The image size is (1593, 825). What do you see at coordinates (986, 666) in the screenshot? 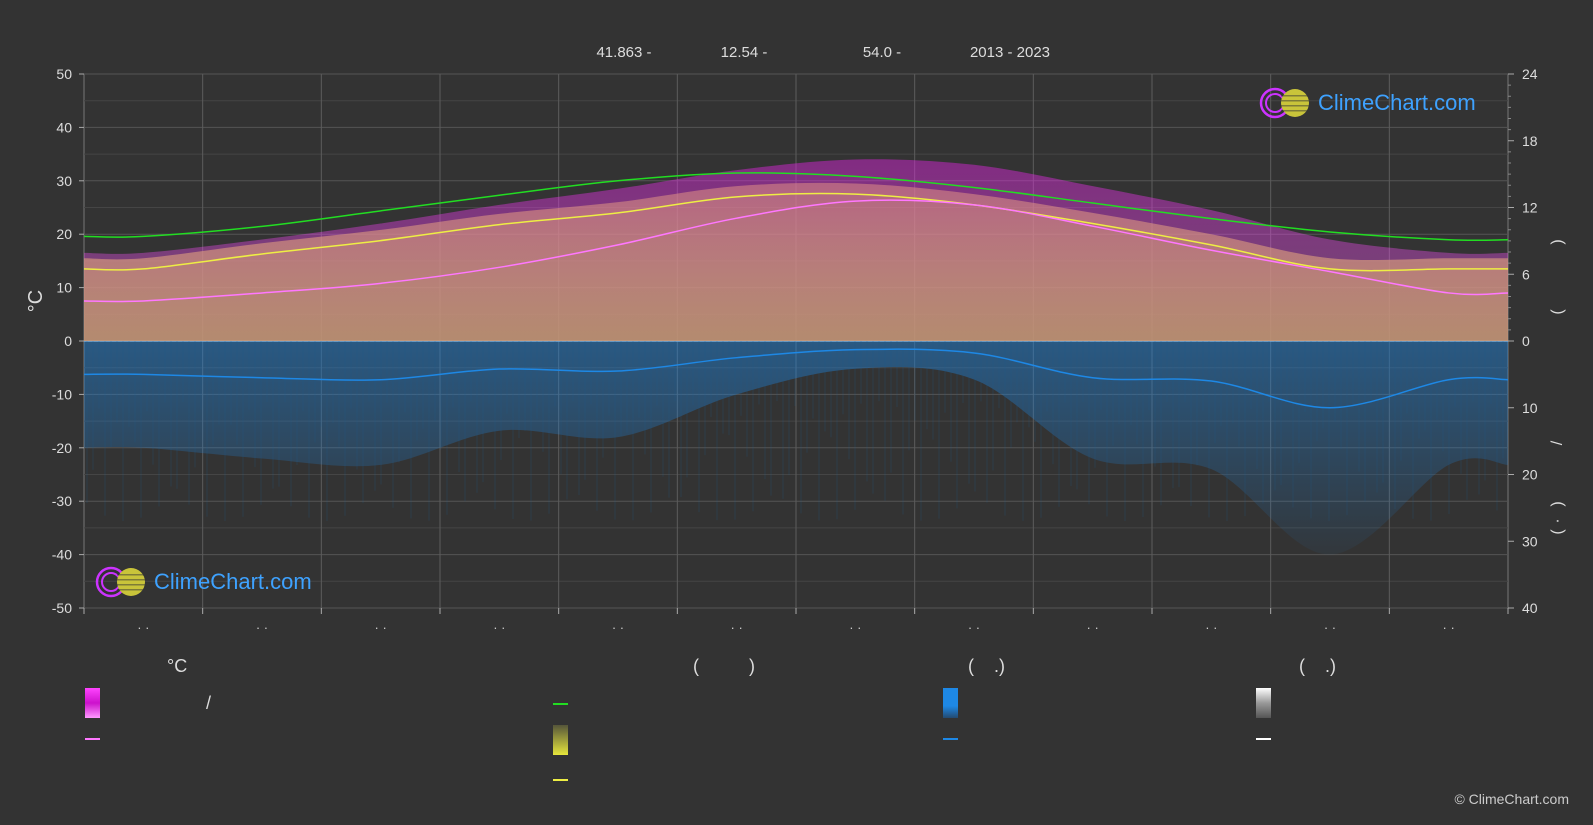
I see `legend-head-precip: ( .)` at bounding box center [986, 666].